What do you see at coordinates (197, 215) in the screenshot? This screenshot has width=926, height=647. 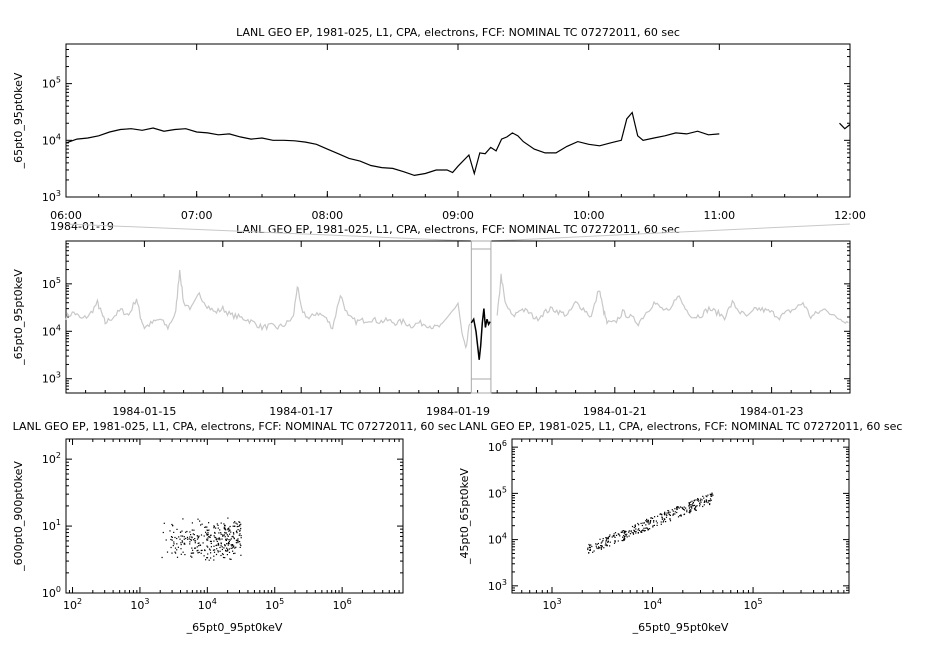 I see `x-tick-label: 07:00` at bounding box center [197, 215].